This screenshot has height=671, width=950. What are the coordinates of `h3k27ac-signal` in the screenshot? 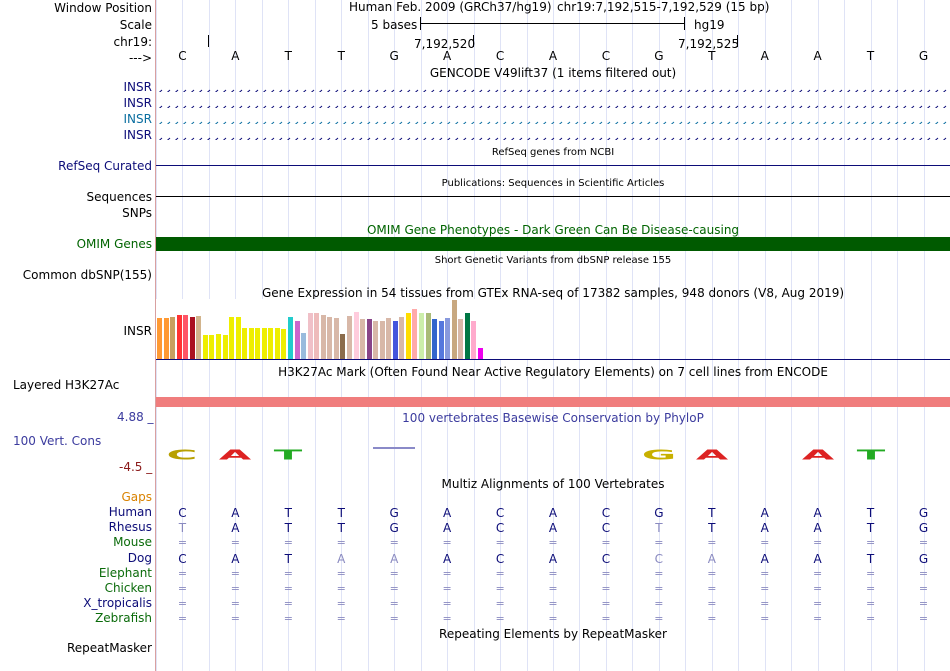 It's located at (553, 402).